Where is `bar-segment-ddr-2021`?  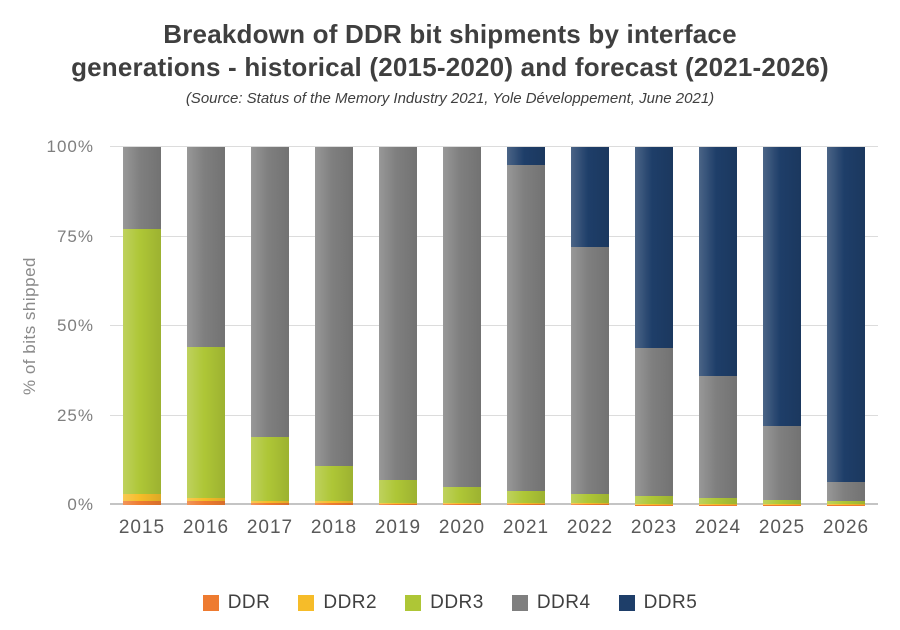 bar-segment-ddr-2021 is located at coordinates (526, 504).